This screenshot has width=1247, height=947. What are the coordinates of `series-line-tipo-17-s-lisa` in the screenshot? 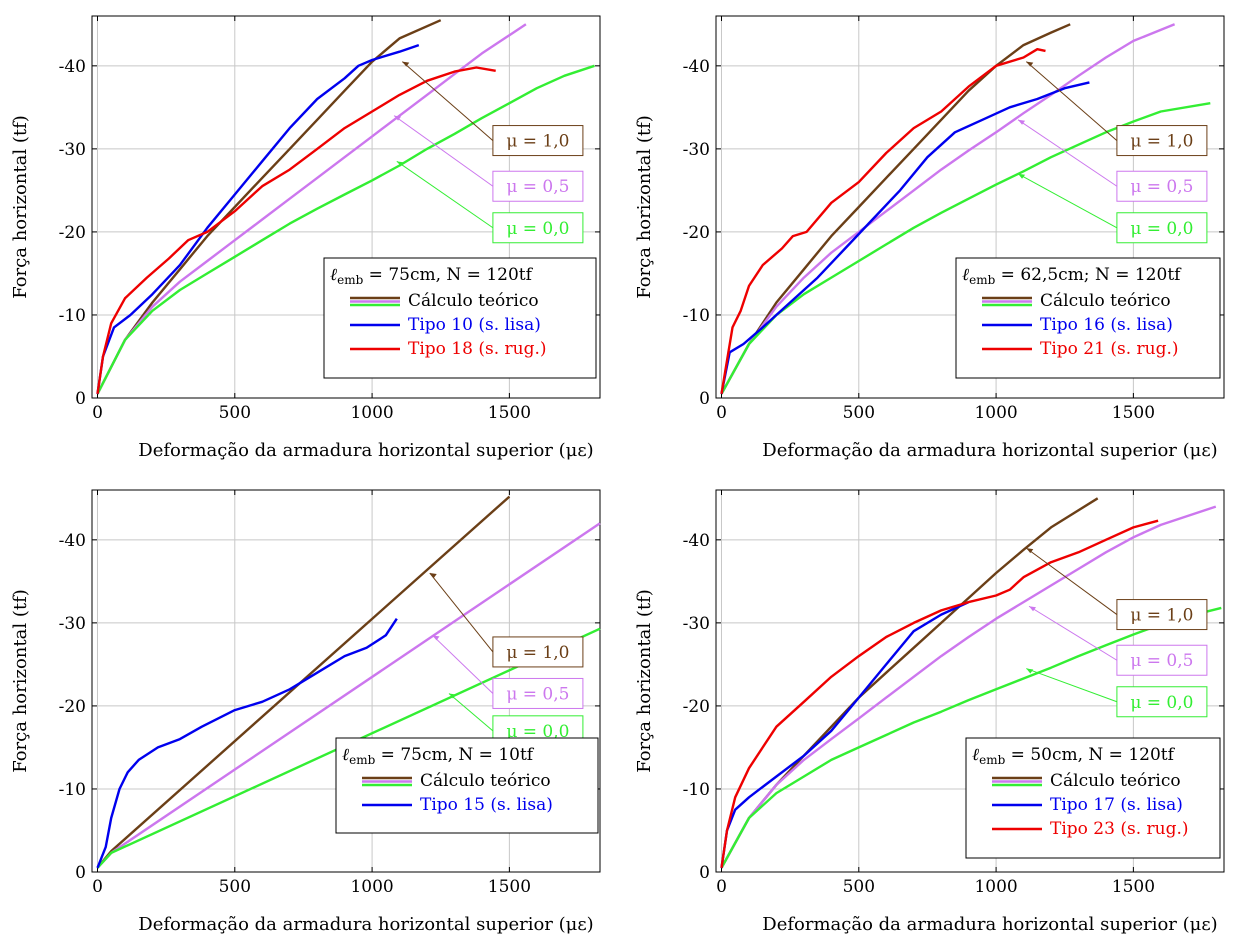 It's located at (845, 734).